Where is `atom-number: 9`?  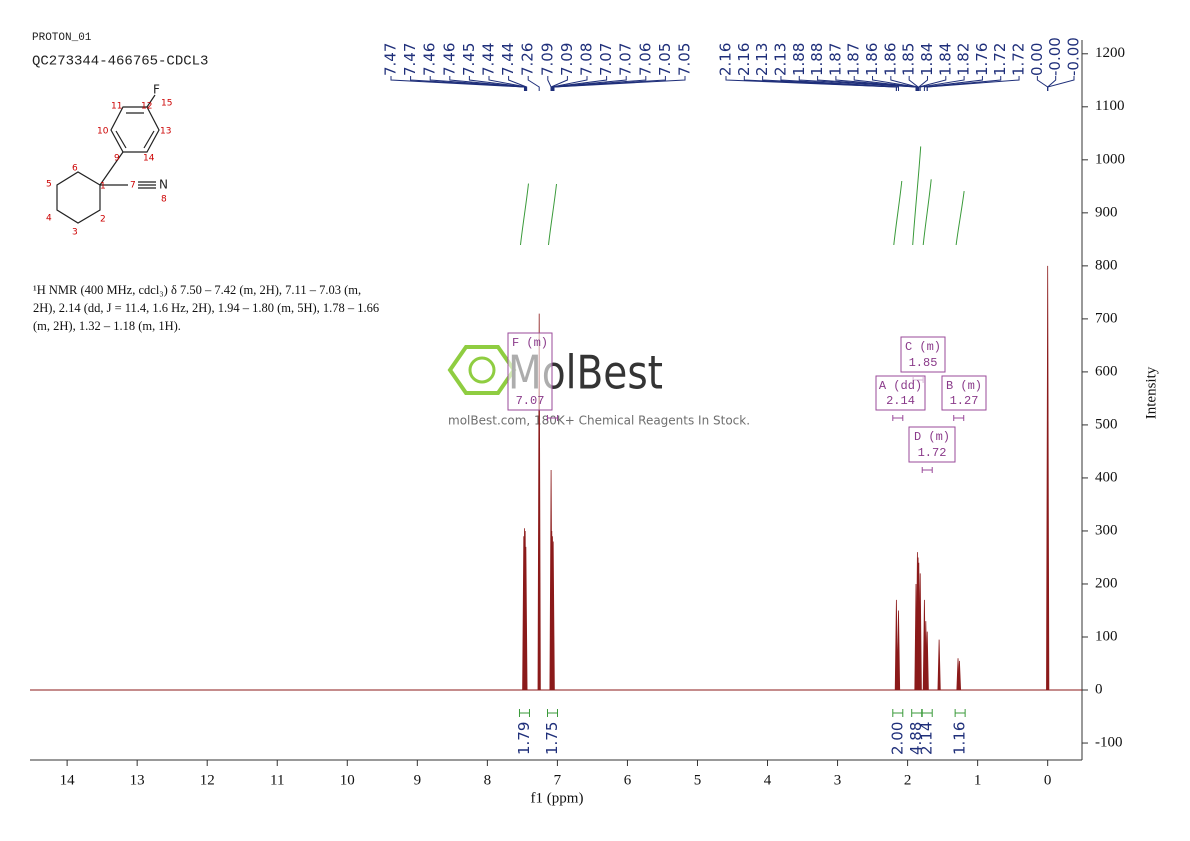 atom-number: 9 is located at coordinates (117, 159).